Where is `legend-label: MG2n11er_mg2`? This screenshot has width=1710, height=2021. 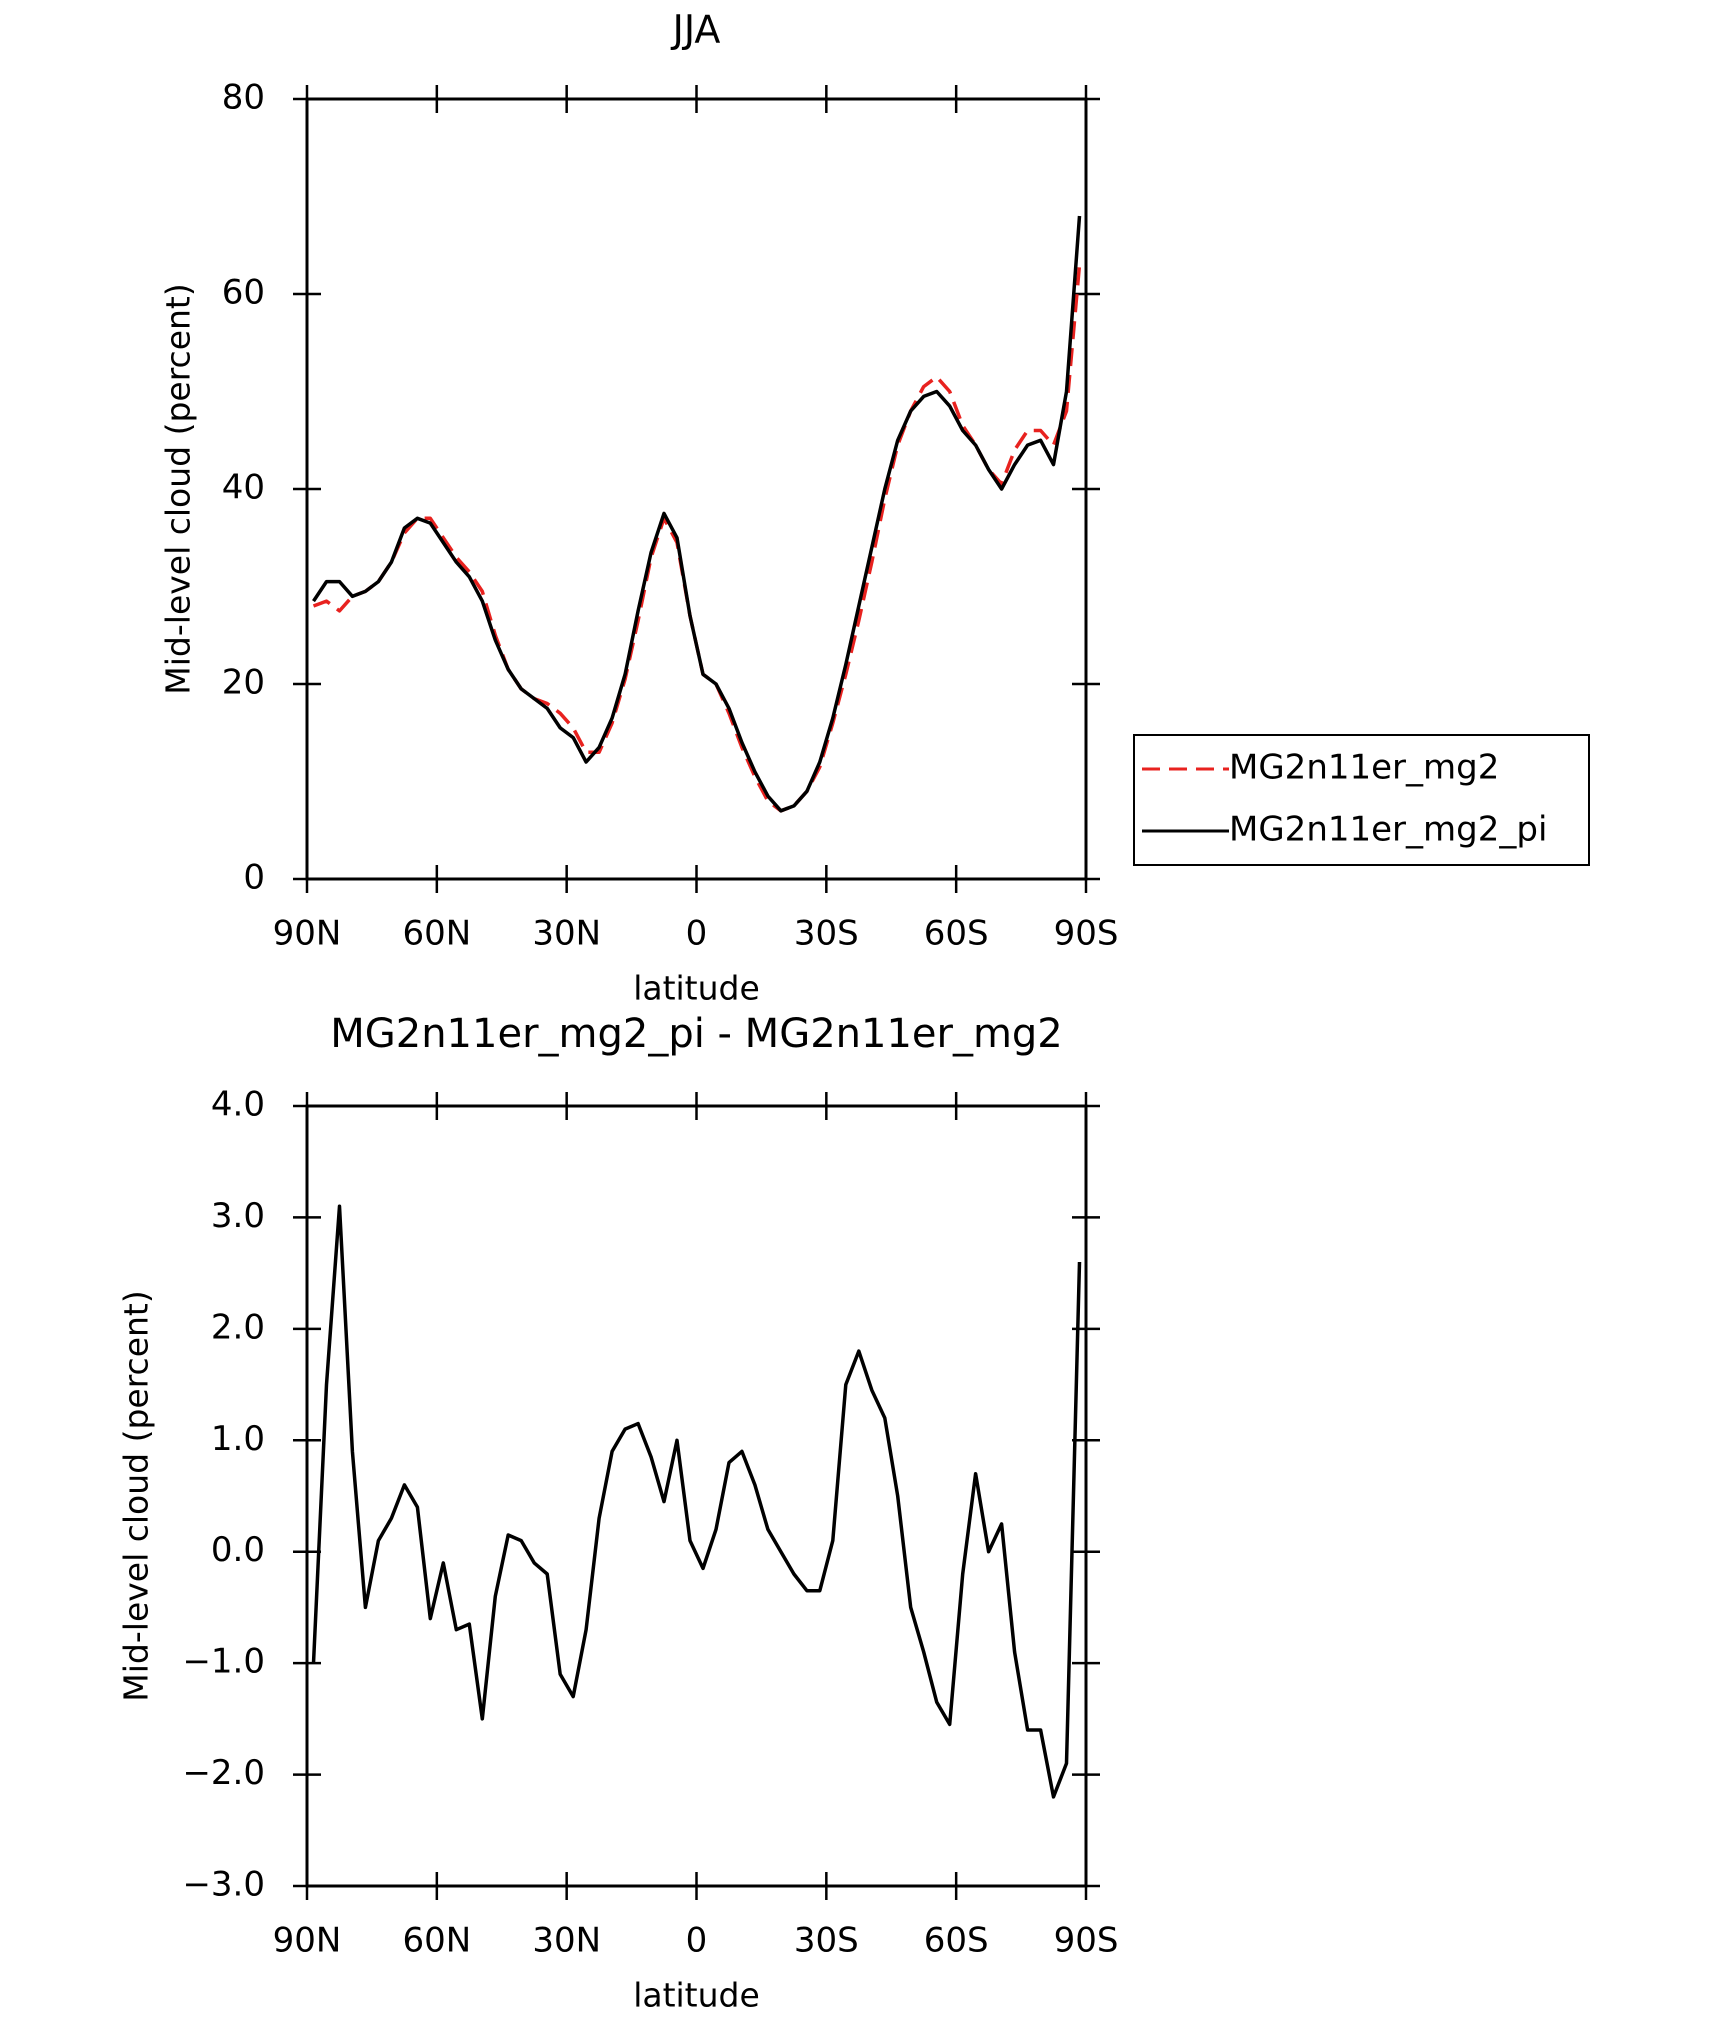 legend-label: MG2n11er_mg2 is located at coordinates (1364, 768).